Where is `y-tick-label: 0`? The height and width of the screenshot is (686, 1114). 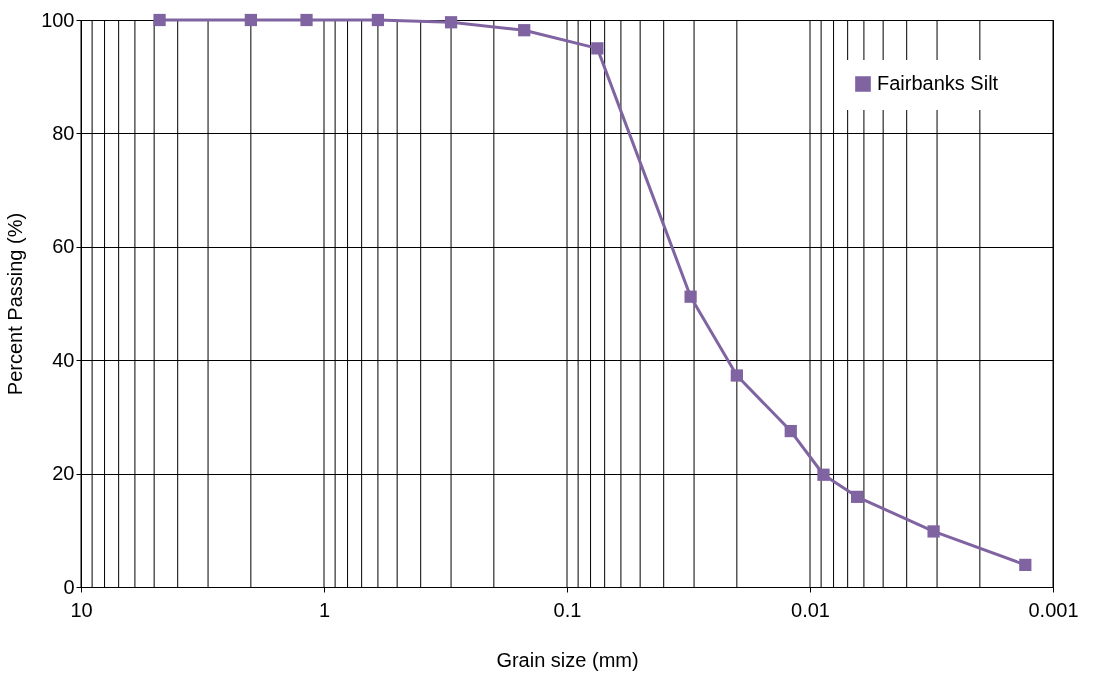 y-tick-label: 0 is located at coordinates (69, 586).